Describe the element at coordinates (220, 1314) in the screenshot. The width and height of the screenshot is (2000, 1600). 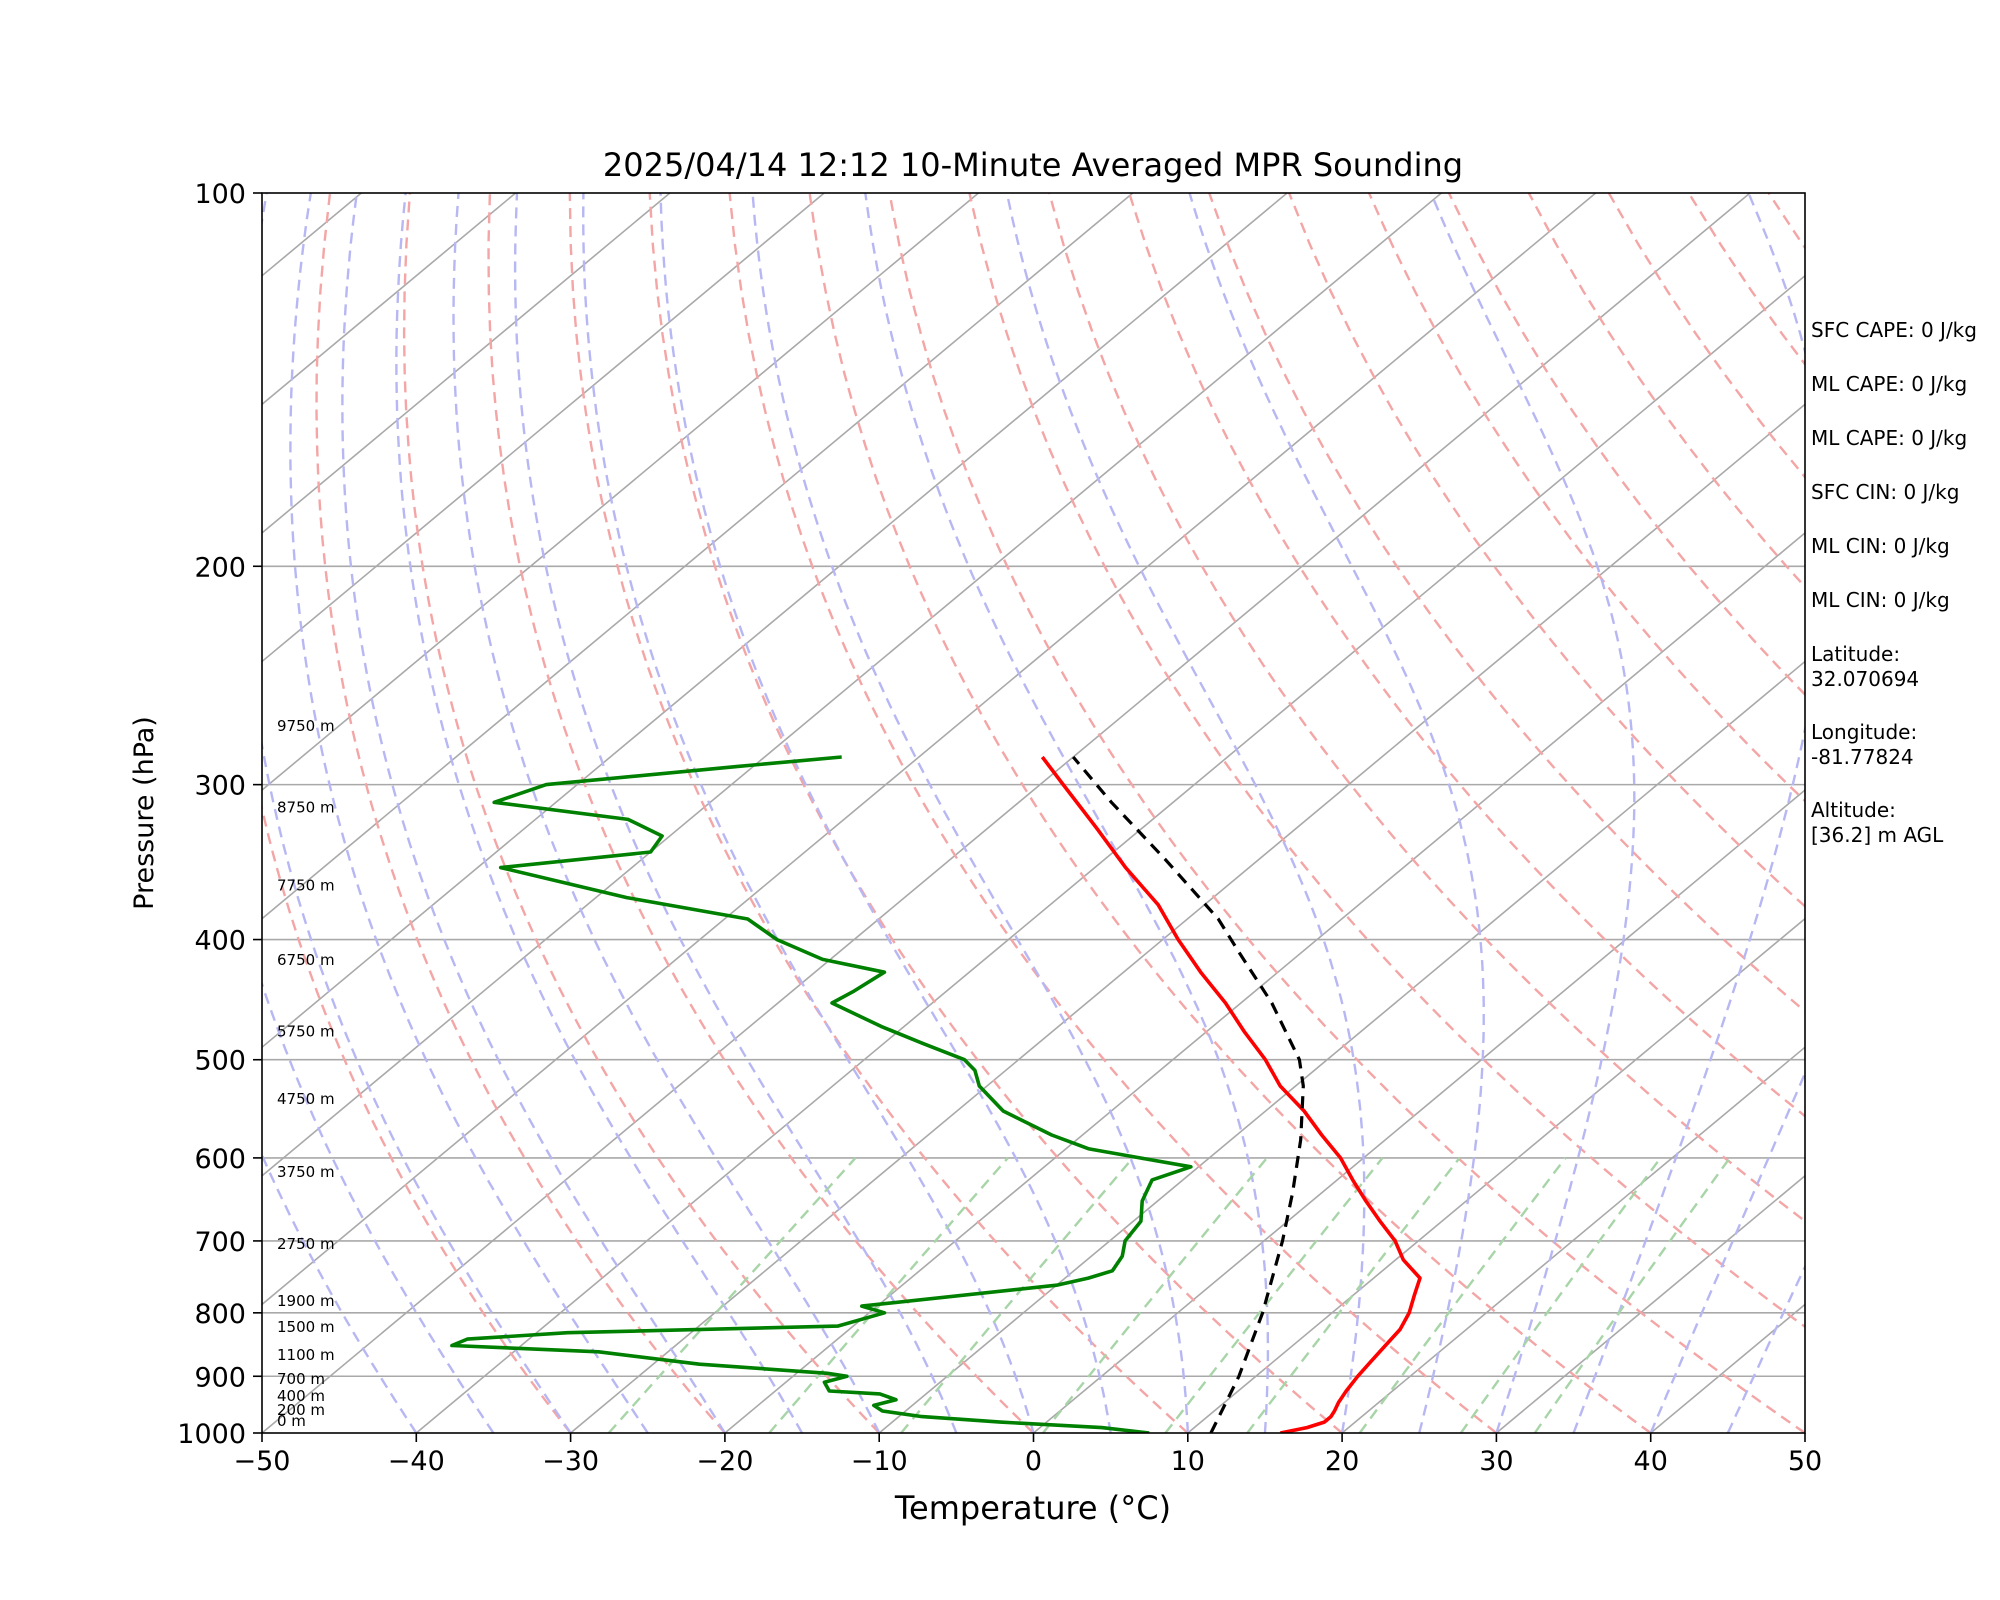
I see `y-tick-label: 800` at that location.